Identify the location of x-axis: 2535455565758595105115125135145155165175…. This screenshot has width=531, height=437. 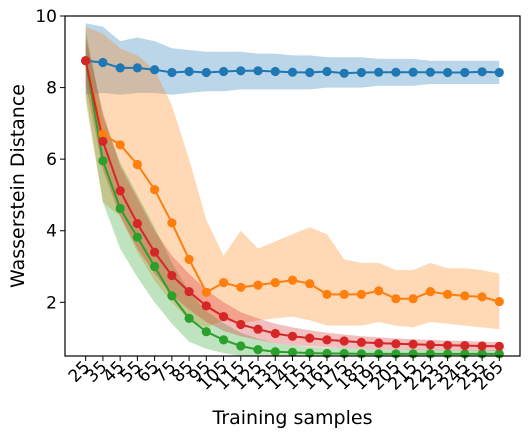
(286, 375).